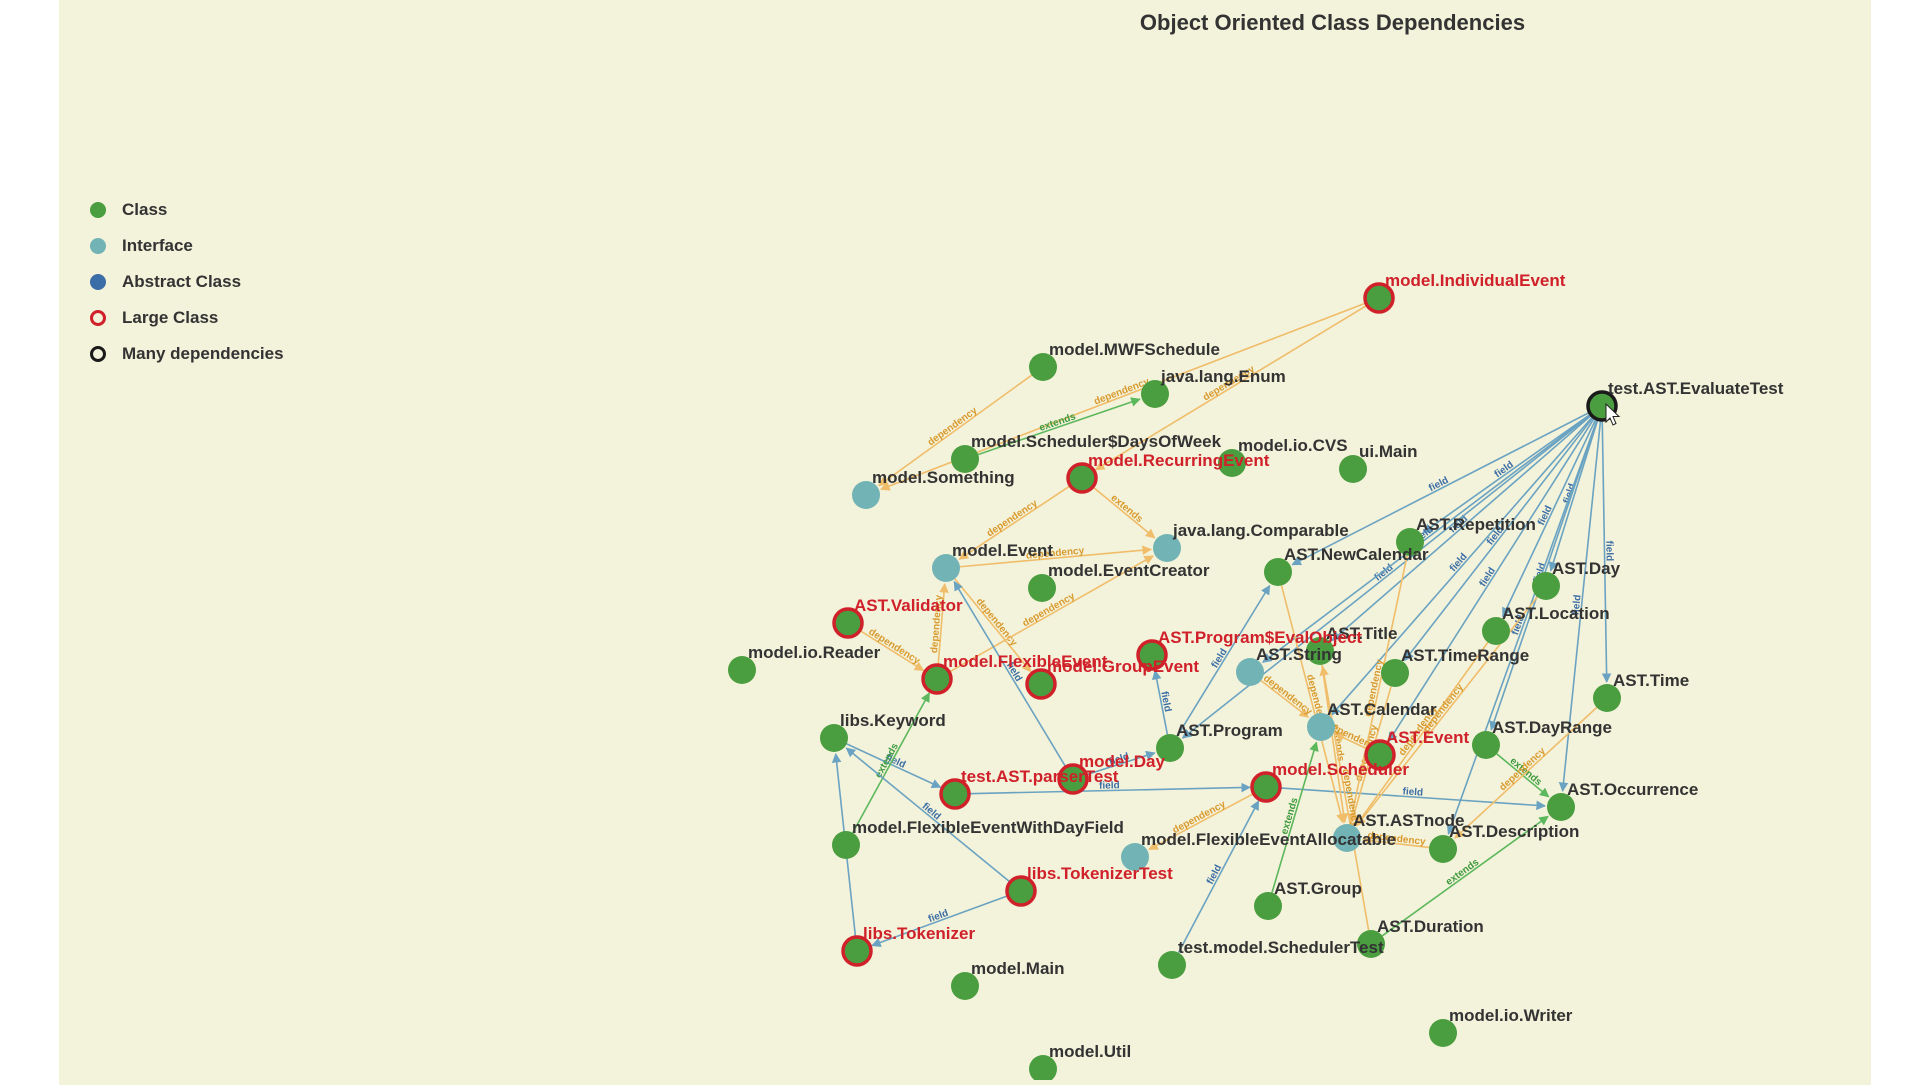 Image resolution: width=1920 pixels, height=1085 pixels. I want to click on graph-node: model.Scheduler, so click(1329, 781).